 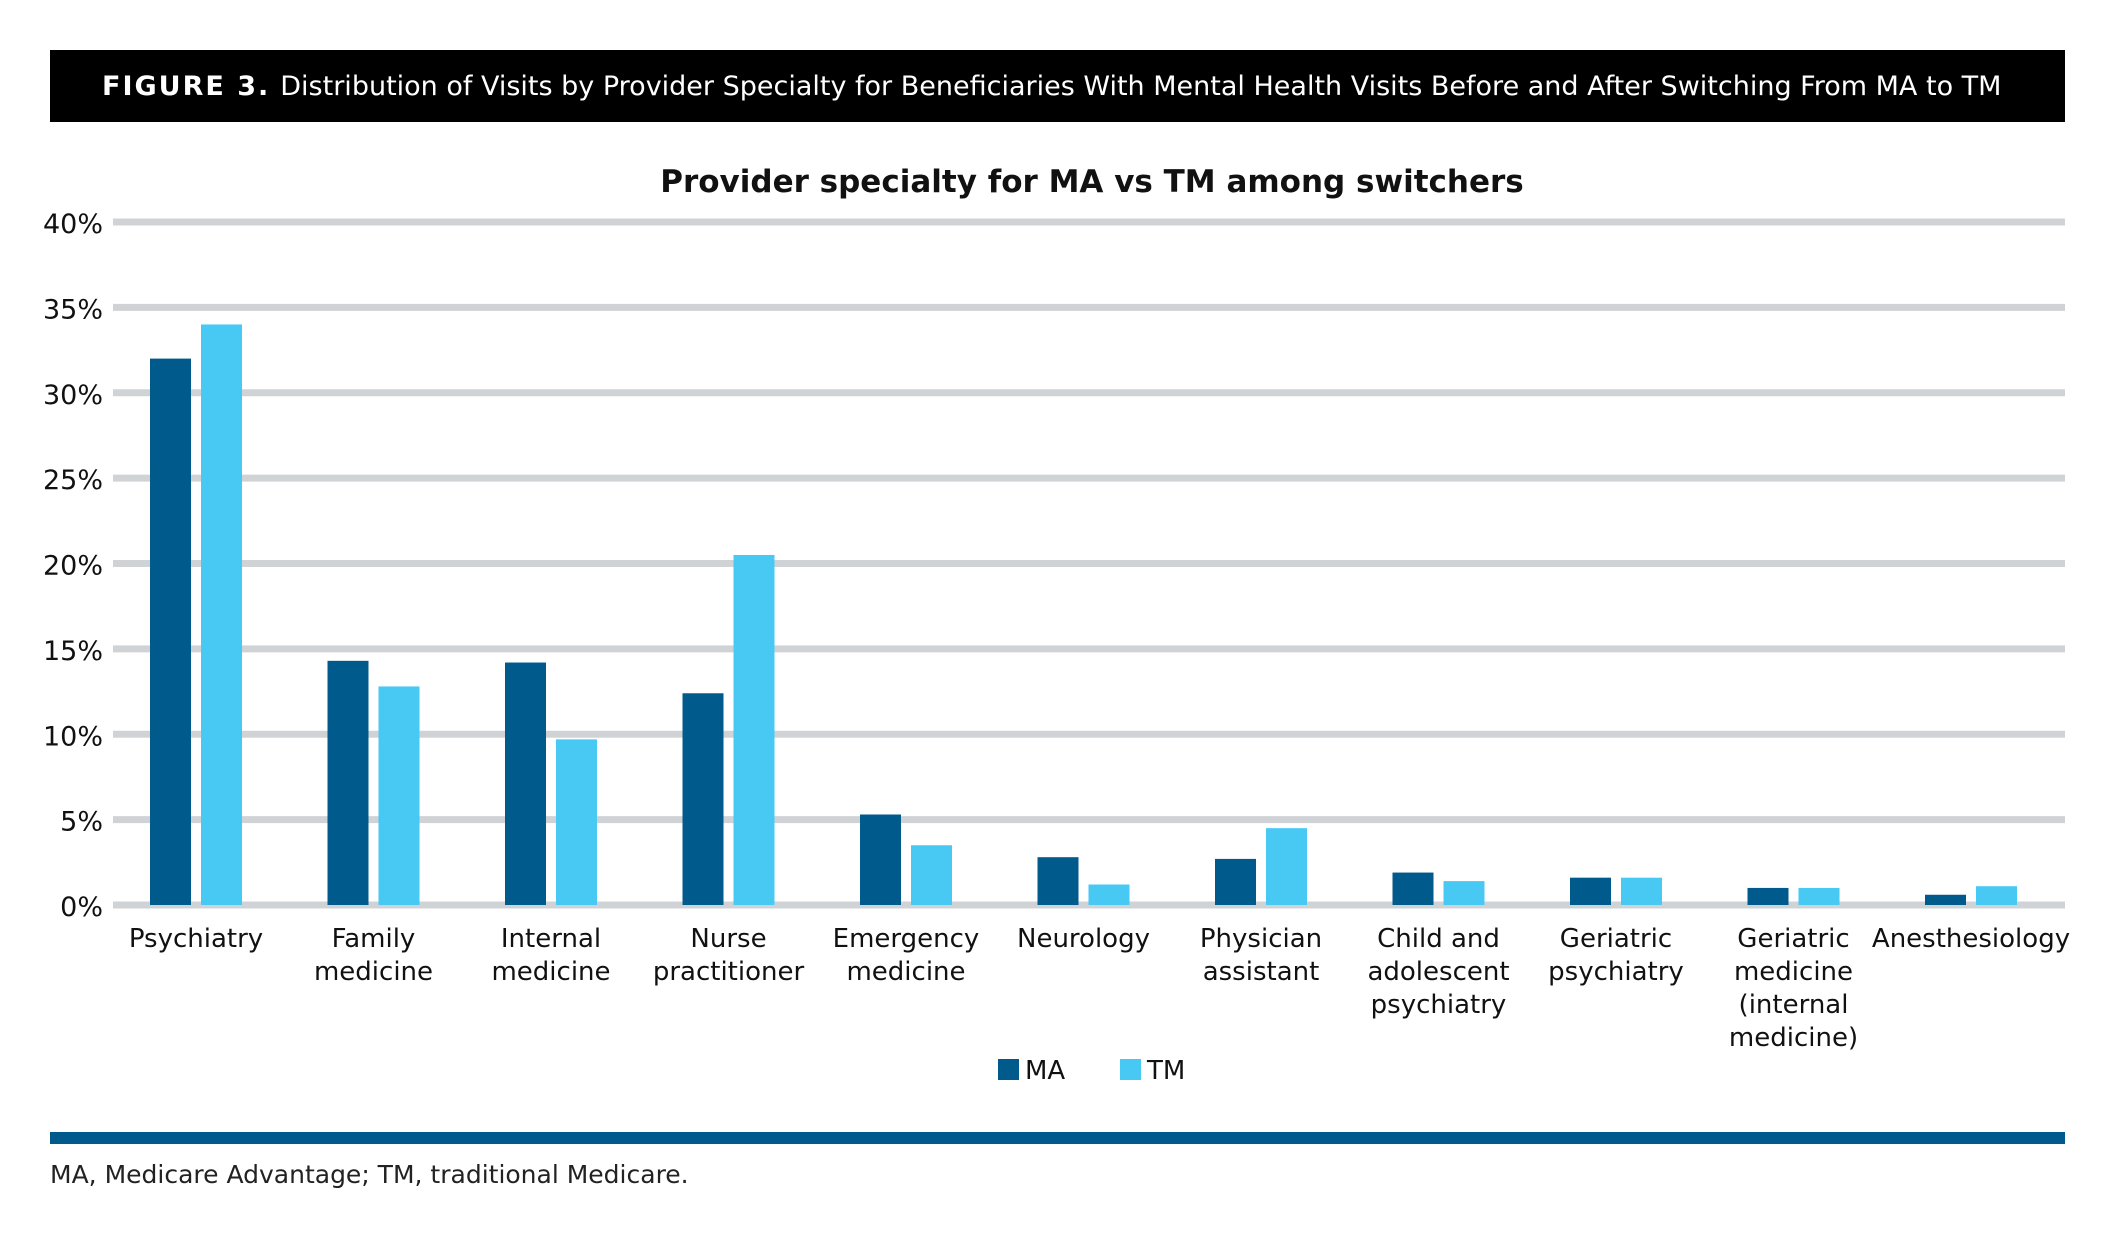 What do you see at coordinates (73, 309) in the screenshot?
I see `y-tick-label: 35%` at bounding box center [73, 309].